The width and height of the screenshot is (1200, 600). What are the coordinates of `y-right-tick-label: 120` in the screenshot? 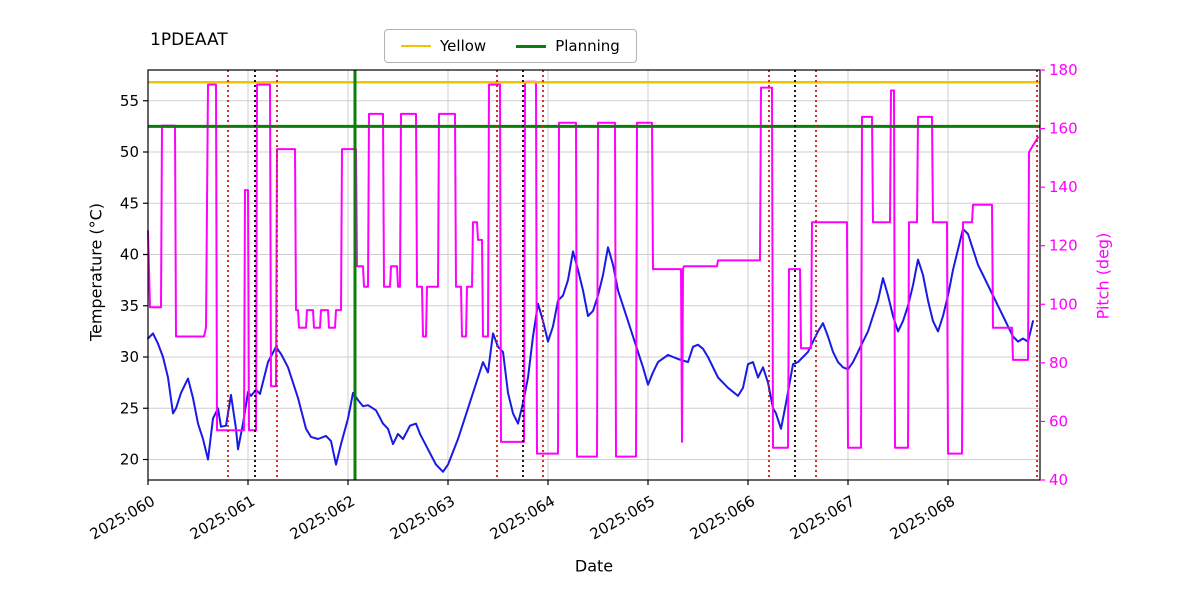 It's located at (1063, 246).